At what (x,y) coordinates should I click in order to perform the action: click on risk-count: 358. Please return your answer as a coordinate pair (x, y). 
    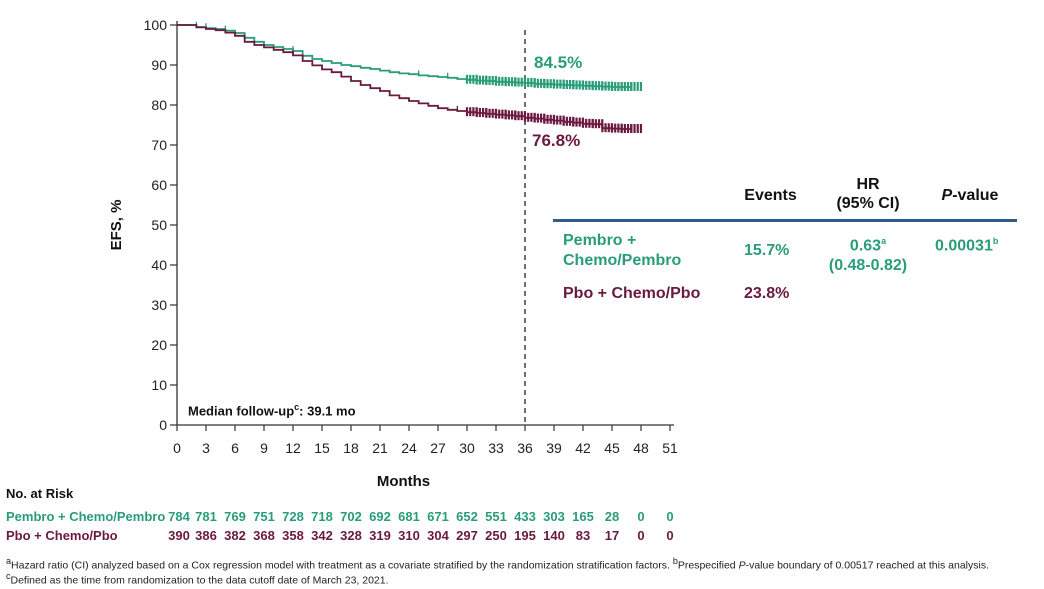
    Looking at the image, I should click on (293, 535).